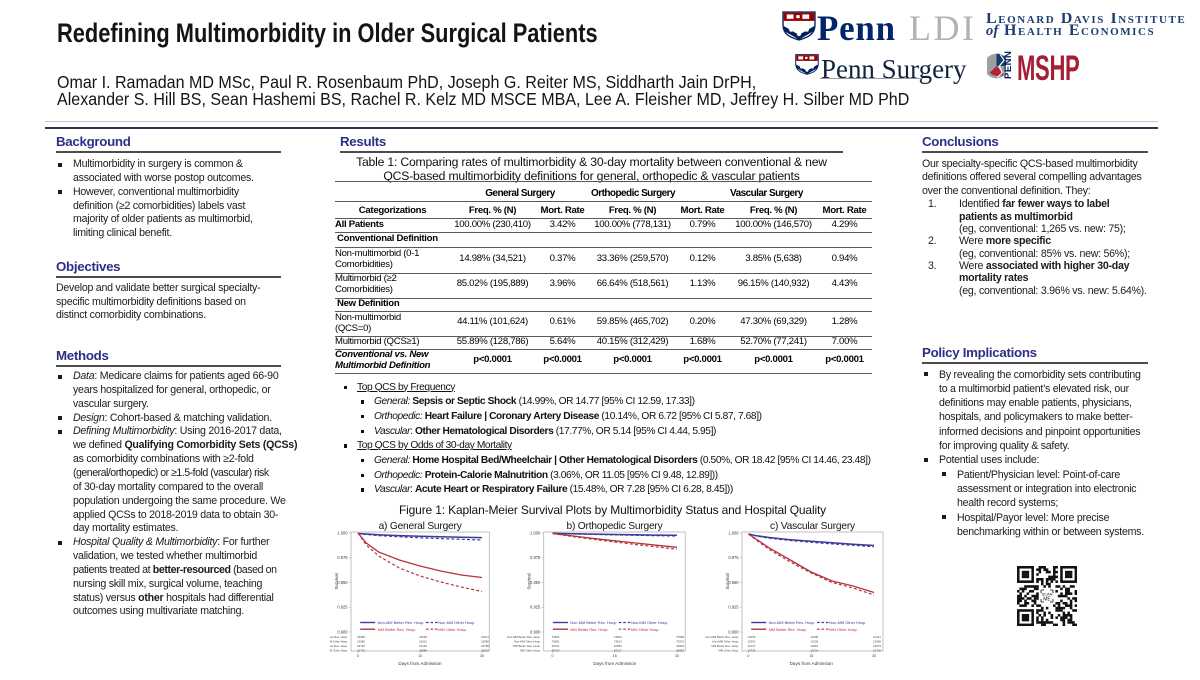  What do you see at coordinates (877, 646) in the screenshot?
I see `svg-text: 13979` at bounding box center [877, 646].